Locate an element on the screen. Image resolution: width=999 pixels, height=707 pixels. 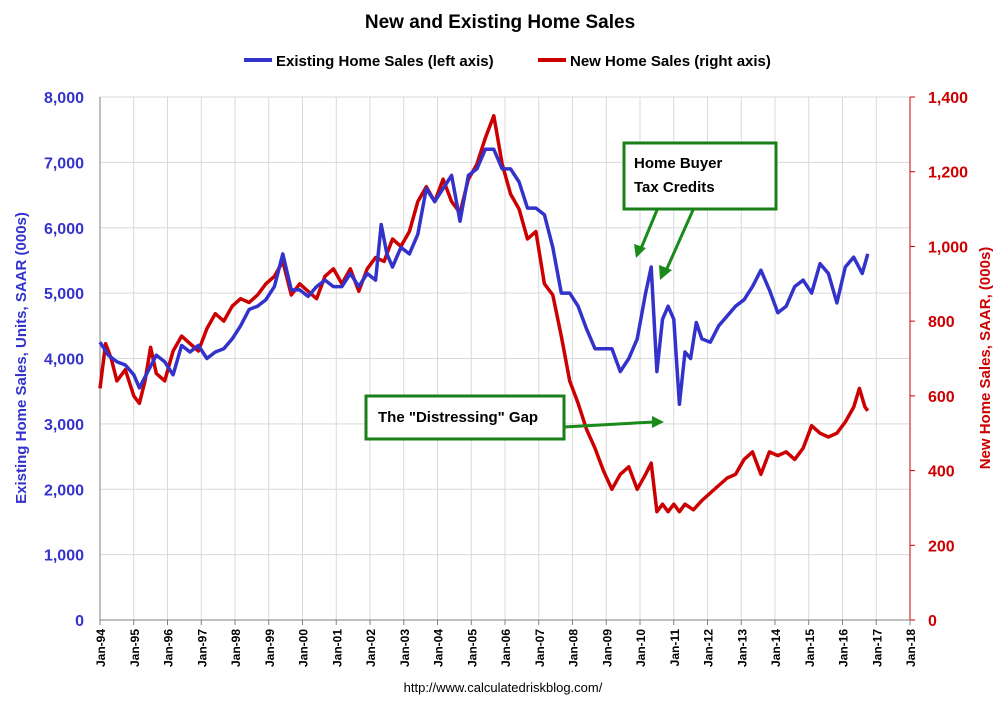
y-left-tick-label: 8,000 is located at coordinates (64, 98).